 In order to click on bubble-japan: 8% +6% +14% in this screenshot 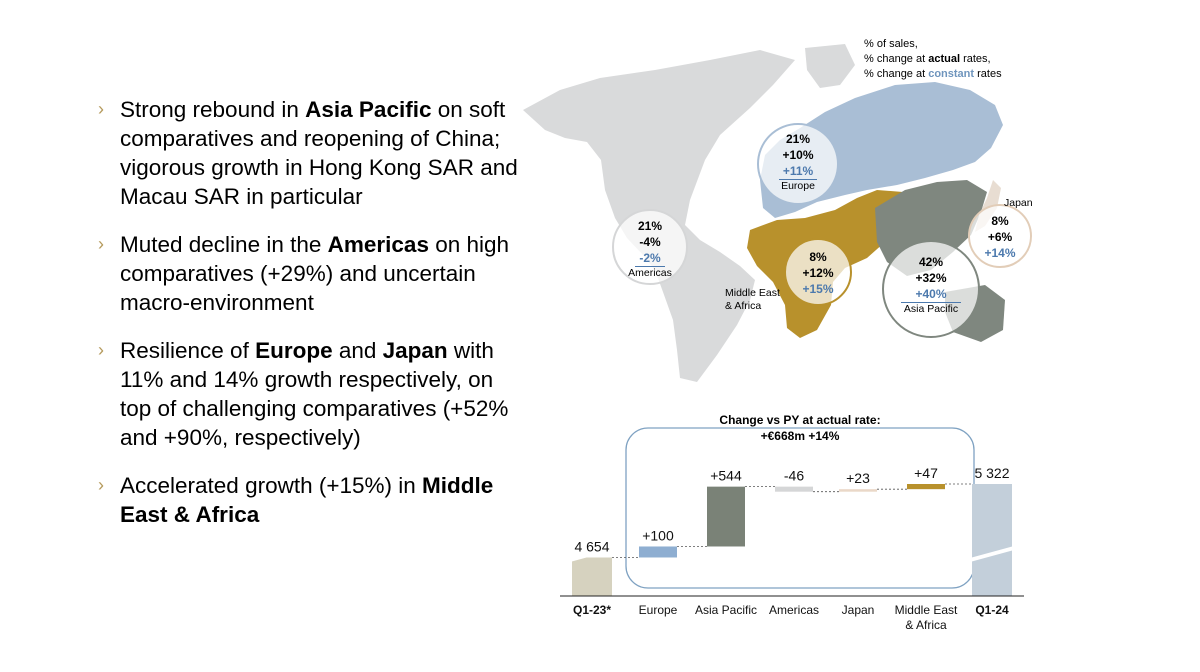, I will do `click(1000, 236)`.